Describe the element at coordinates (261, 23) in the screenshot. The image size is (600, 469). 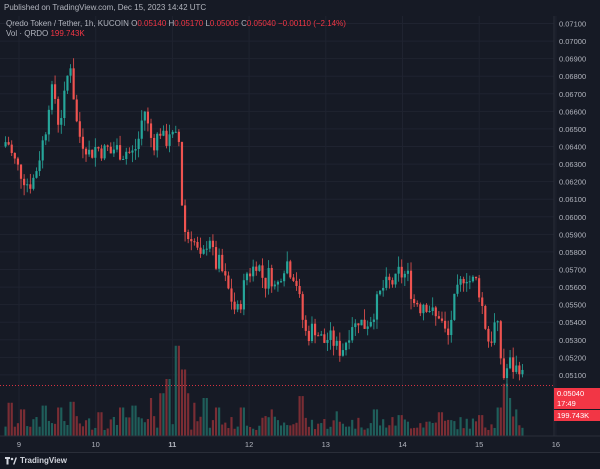
I see `close-value: 0.05040` at that location.